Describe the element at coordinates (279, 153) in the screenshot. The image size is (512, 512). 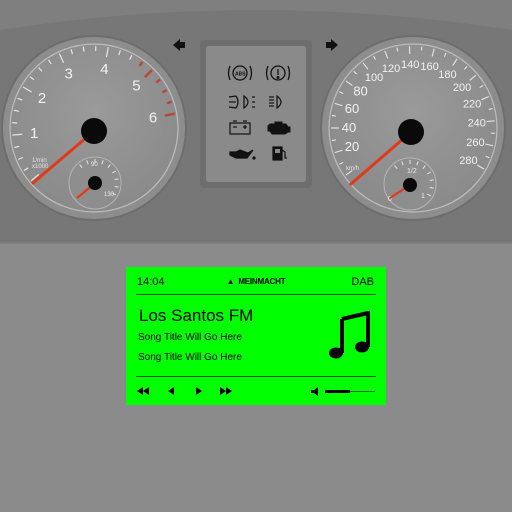
I see `fuel-level-icon` at that location.